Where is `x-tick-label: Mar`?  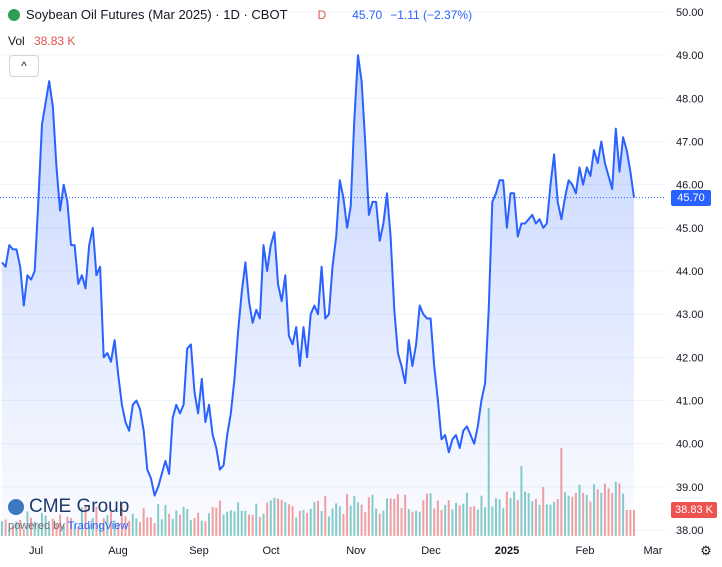
x-tick-label: Mar is located at coordinates (653, 551).